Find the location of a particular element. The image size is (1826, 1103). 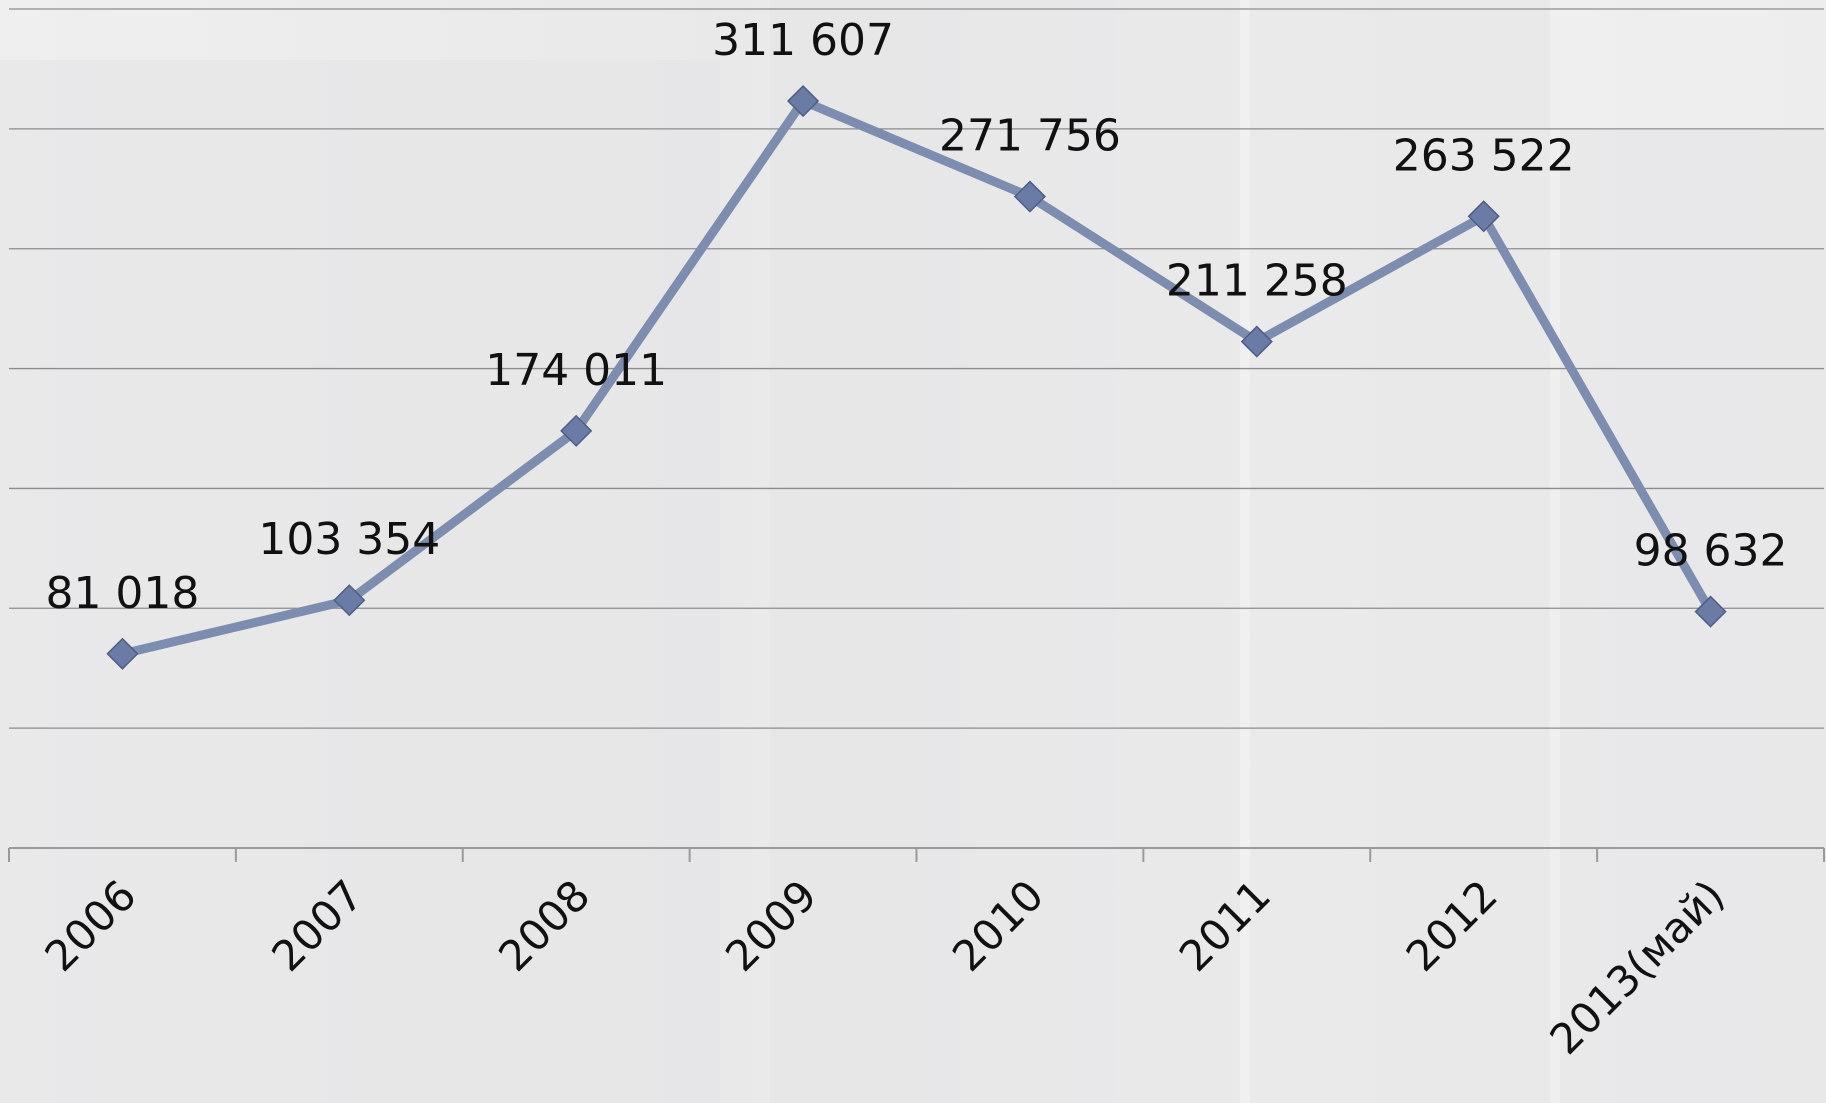

data-label: 98 632 is located at coordinates (1711, 551).